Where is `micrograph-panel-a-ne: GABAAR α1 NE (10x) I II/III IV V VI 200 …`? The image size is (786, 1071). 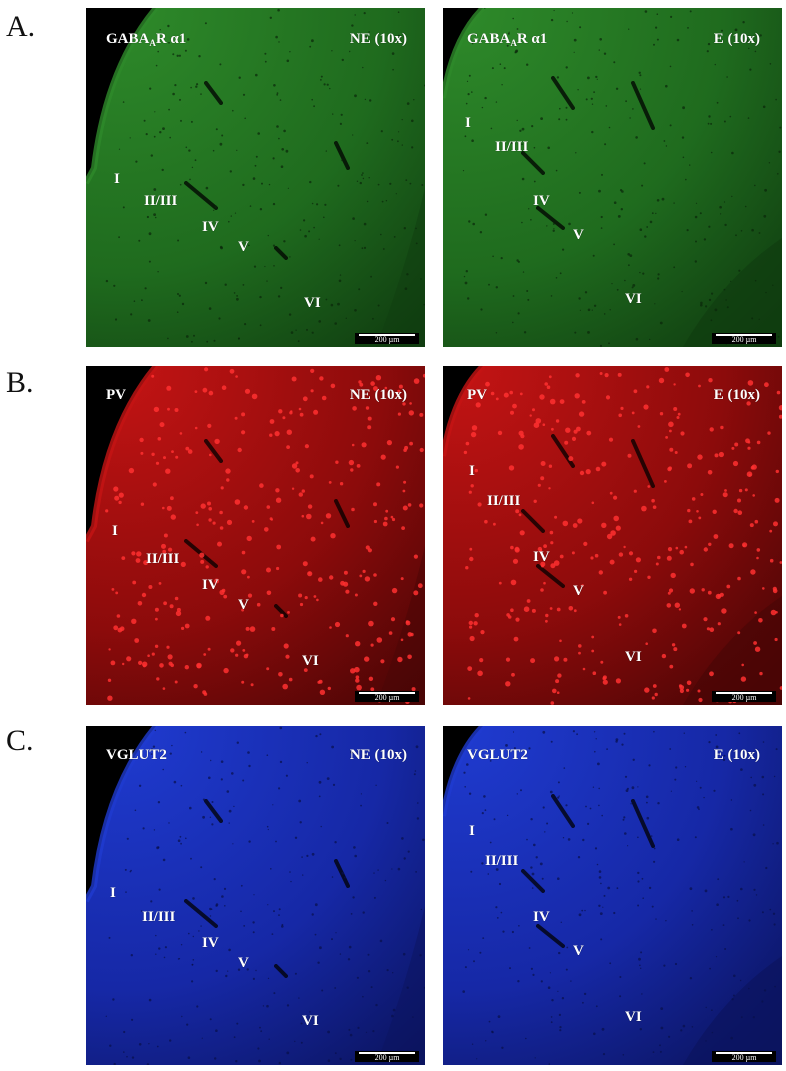 micrograph-panel-a-ne: GABAAR α1 NE (10x) I II/III IV V VI 200 … is located at coordinates (255, 177).